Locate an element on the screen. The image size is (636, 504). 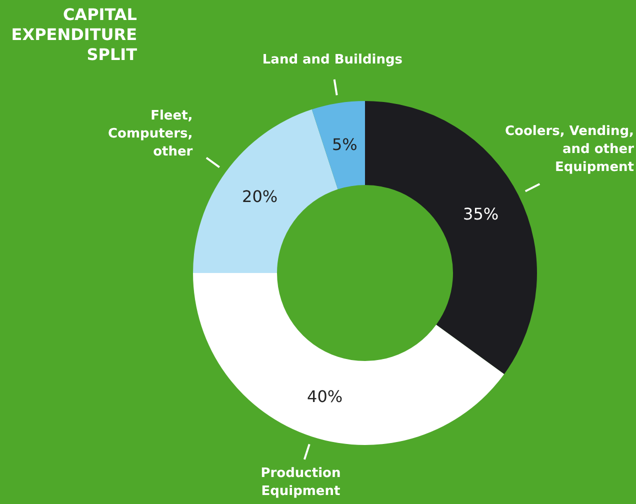
slice-label: Fleet, Computers, other is located at coordinates (151, 134).